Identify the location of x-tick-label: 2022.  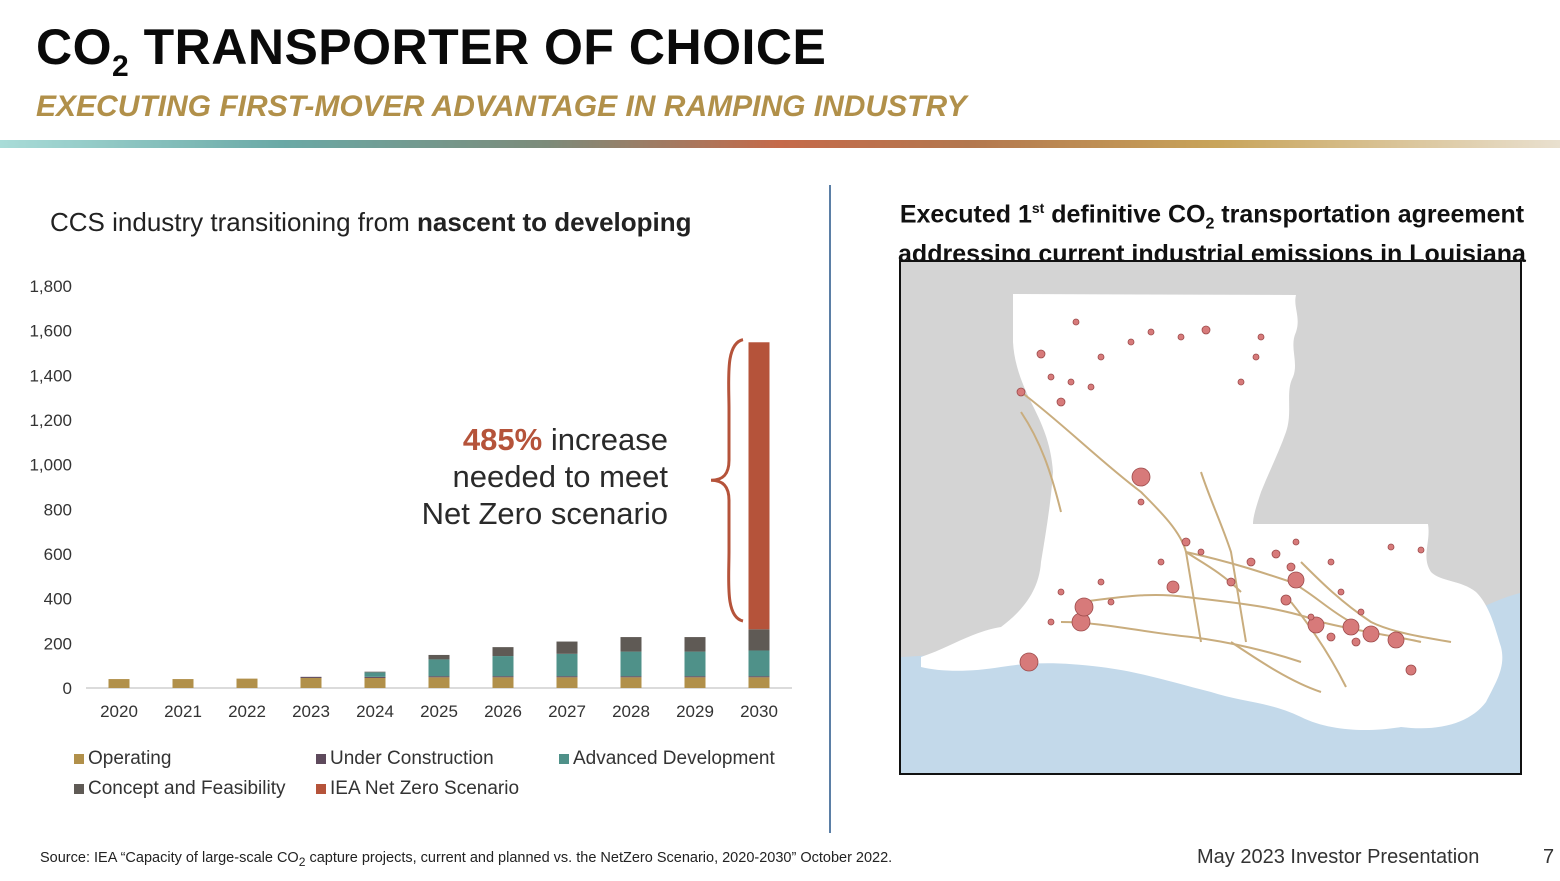
(247, 711).